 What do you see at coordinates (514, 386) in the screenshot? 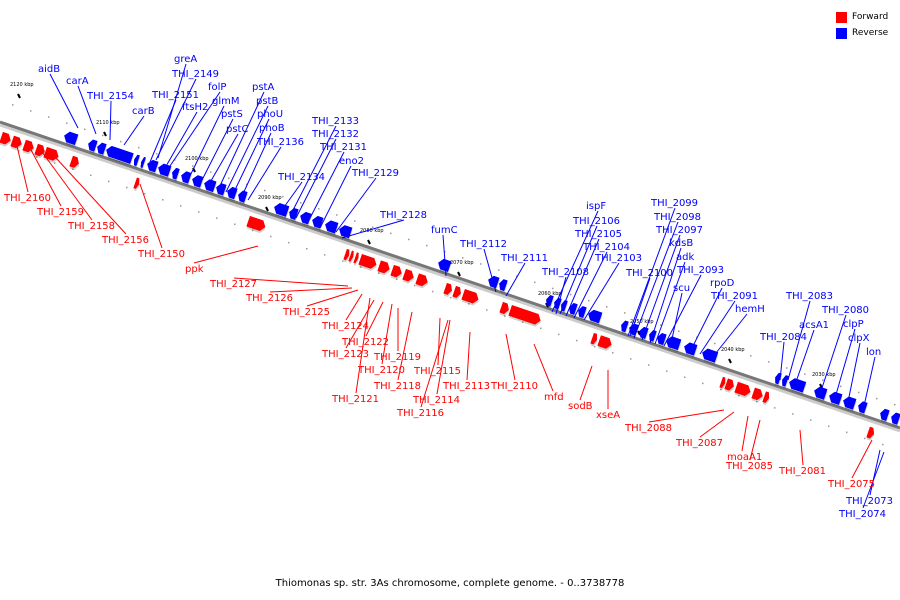
I see `forward-gene-label: THI_2110` at bounding box center [514, 386].